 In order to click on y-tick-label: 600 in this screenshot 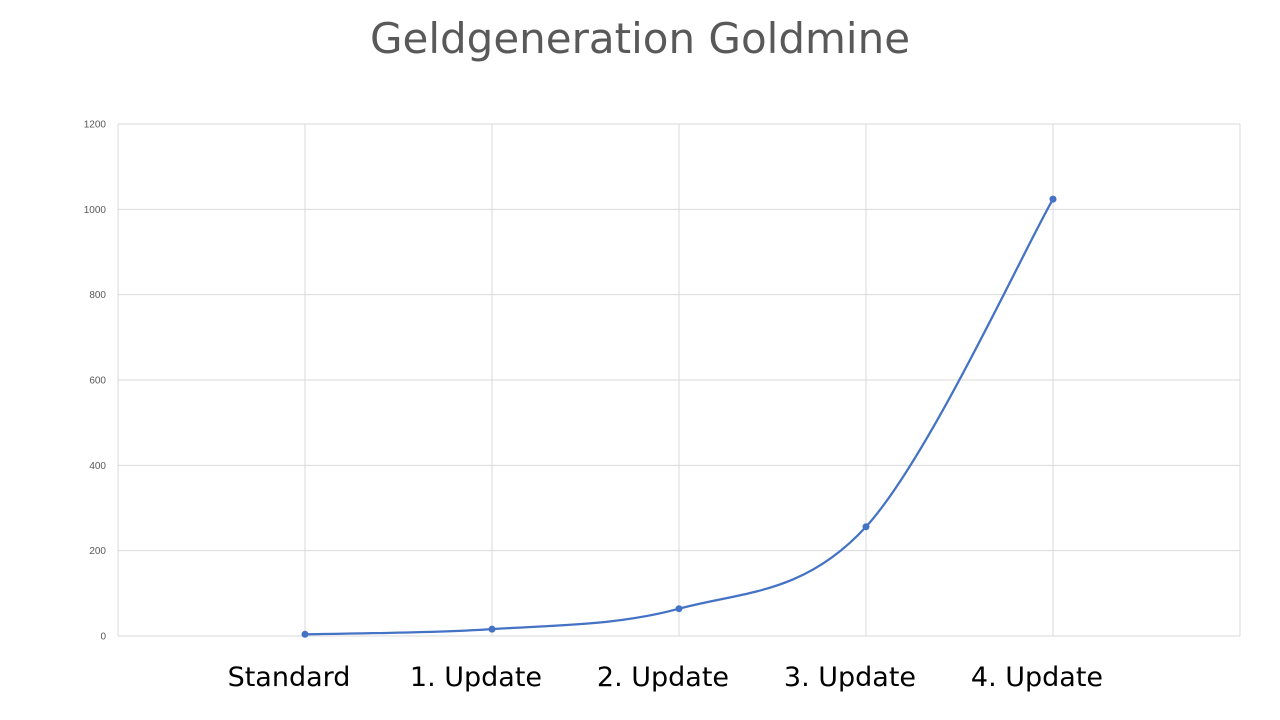, I will do `click(97, 381)`.